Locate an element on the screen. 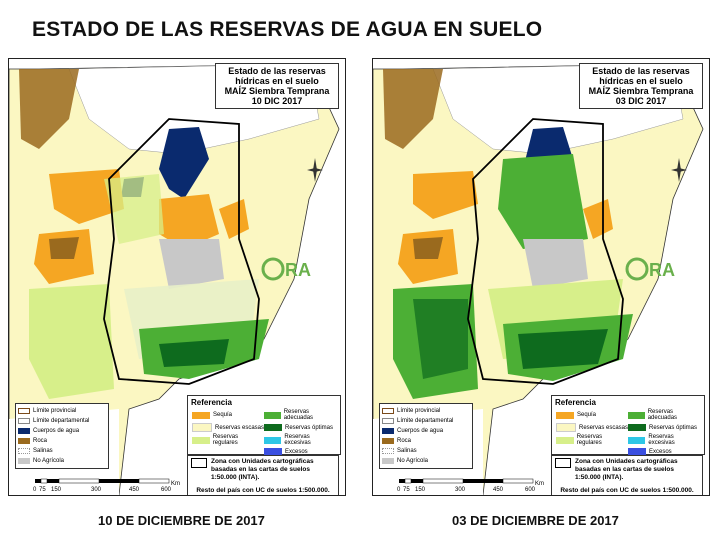 This screenshot has height=543, width=725. legend-item: Reservas adecuadas is located at coordinates (664, 415).